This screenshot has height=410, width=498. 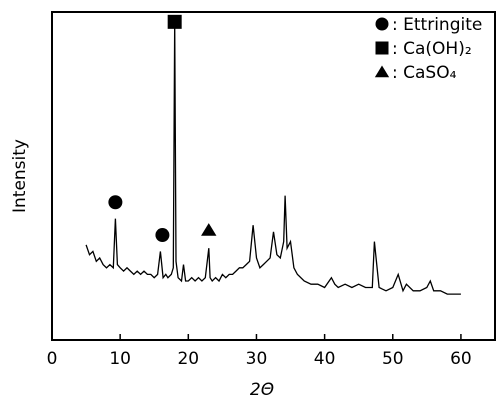 What do you see at coordinates (432, 49) in the screenshot?
I see `legend-label: : Ca(OH)₂` at bounding box center [432, 49].